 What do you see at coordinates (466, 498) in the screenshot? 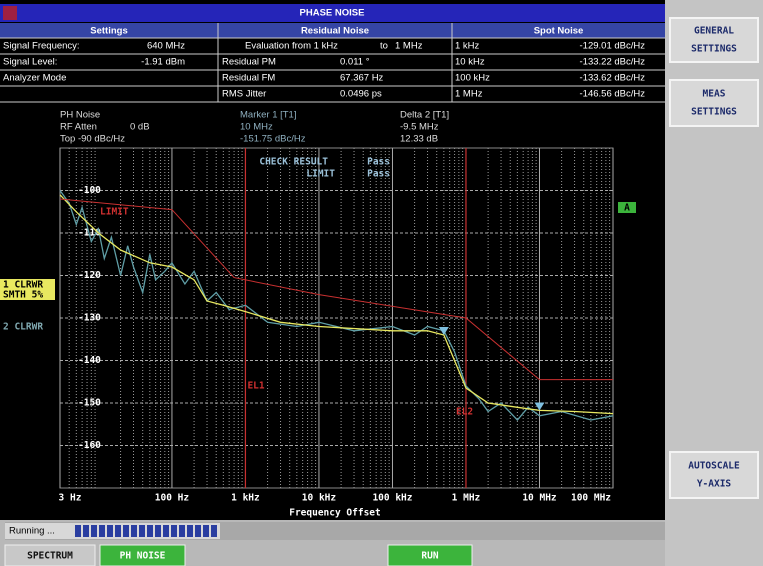
I see `x-tick-label: 1 MHz` at bounding box center [466, 498].